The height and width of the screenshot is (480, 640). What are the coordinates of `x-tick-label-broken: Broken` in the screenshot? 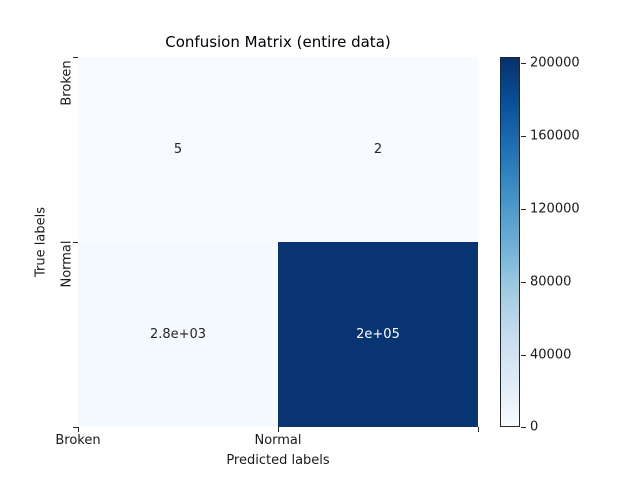 It's located at (78, 440).